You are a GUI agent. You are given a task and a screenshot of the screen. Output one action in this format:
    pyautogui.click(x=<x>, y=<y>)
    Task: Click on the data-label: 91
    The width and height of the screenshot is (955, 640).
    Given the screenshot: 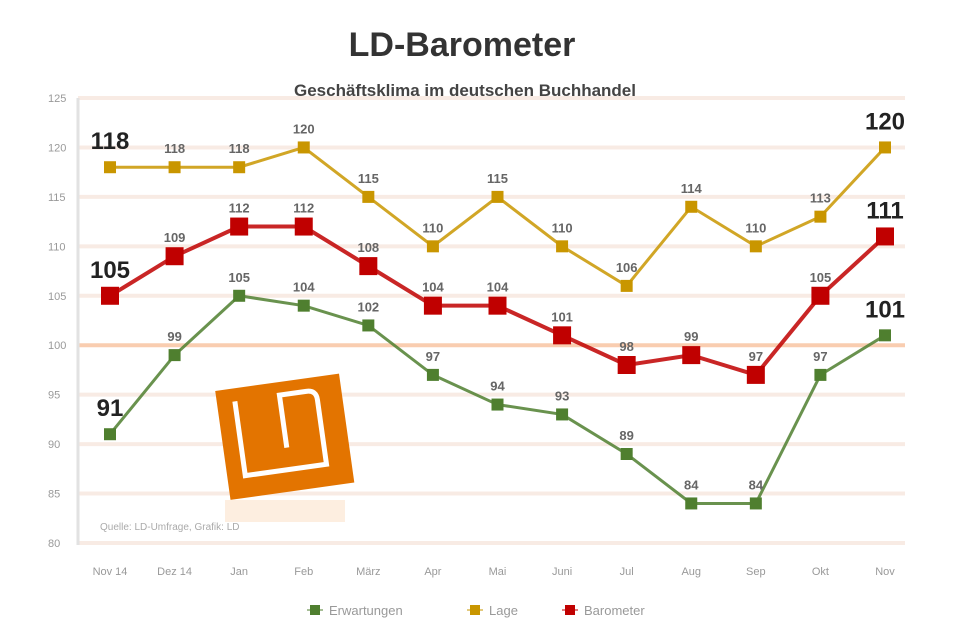 What is the action you would take?
    pyautogui.click(x=110, y=408)
    